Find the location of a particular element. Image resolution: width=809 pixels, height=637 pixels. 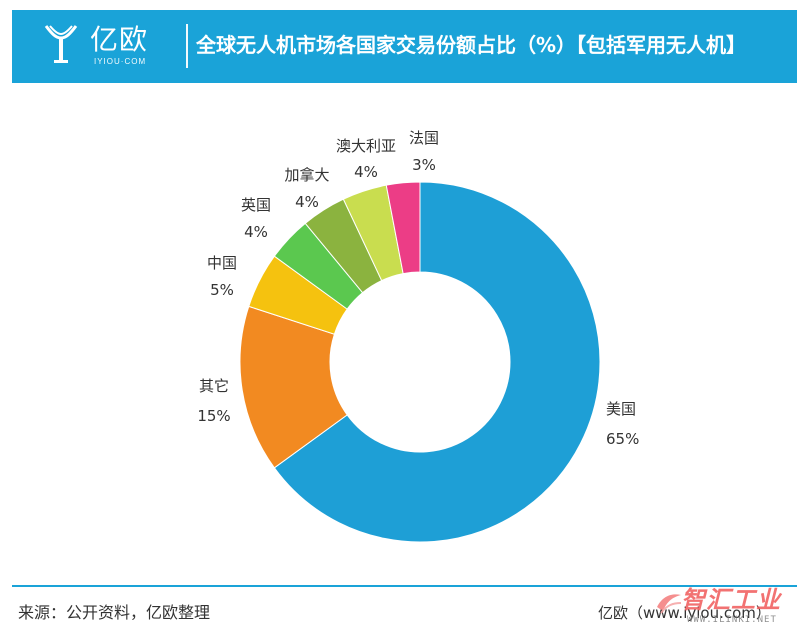

watermark-text: 智汇工业 is located at coordinates (731, 600).